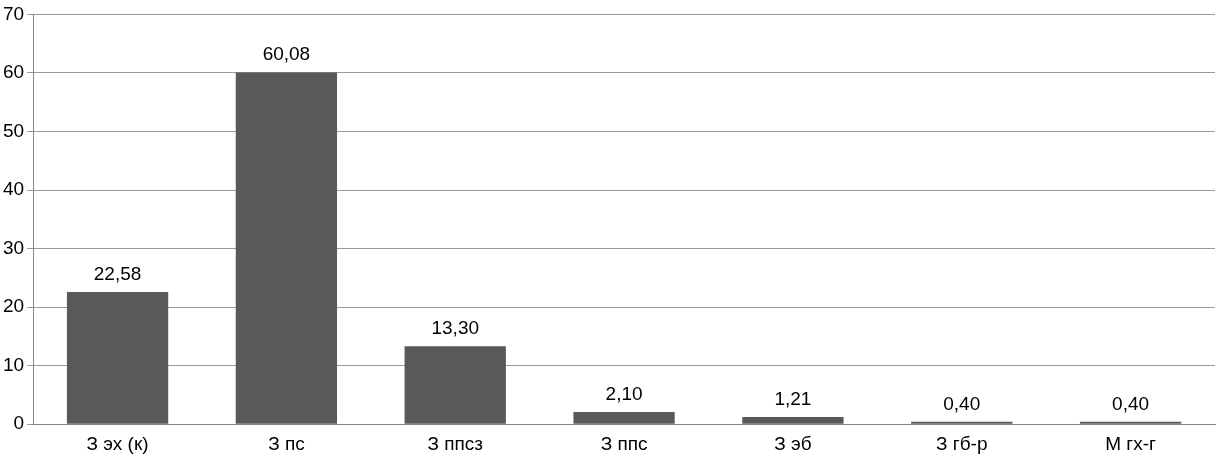 Image resolution: width=1227 pixels, height=459 pixels. Describe the element at coordinates (455, 328) in the screenshot. I see `data-label: 13,30` at that location.